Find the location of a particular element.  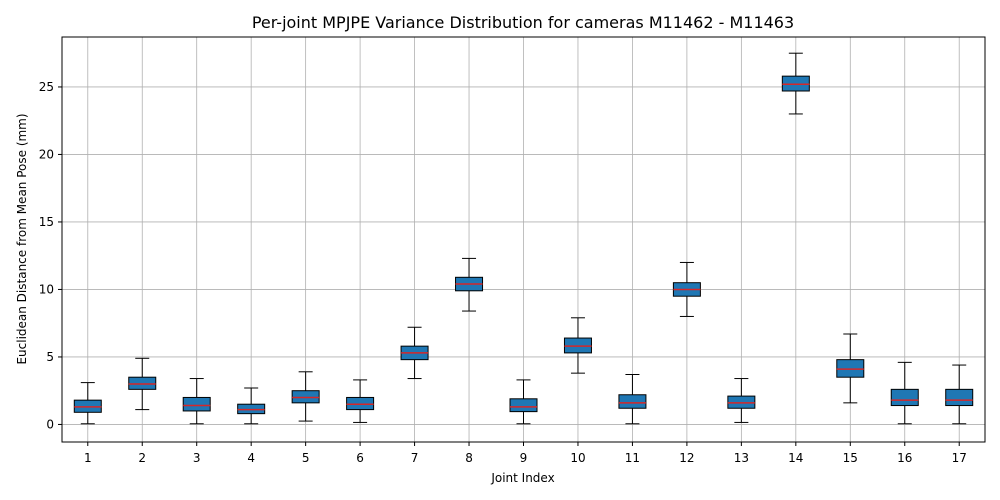

x-tick-label: 10 is located at coordinates (577, 458).